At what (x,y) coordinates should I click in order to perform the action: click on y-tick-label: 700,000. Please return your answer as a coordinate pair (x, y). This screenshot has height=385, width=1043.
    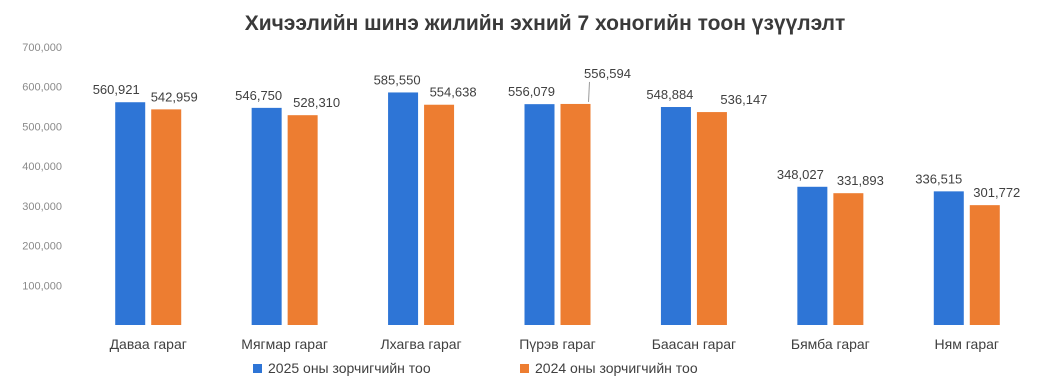
    Looking at the image, I should click on (42, 48).